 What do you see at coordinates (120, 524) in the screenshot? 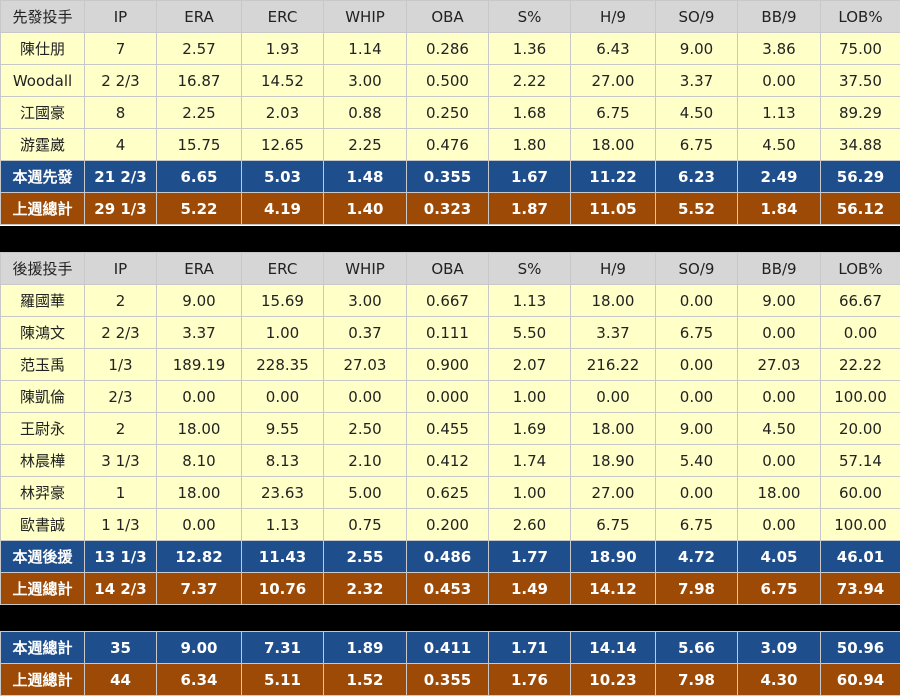
I see `stat-cell: 1 1/3` at bounding box center [120, 524].